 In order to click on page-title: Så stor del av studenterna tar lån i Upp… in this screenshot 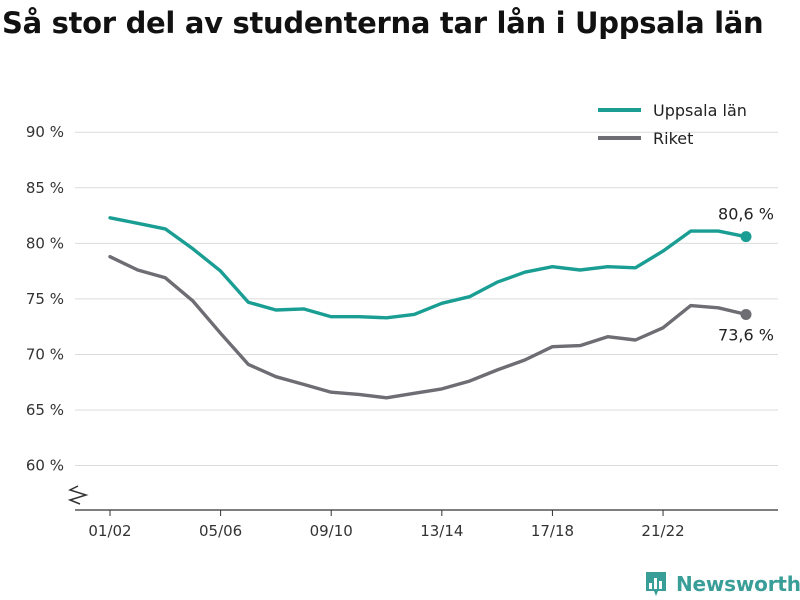, I will do `click(383, 23)`.